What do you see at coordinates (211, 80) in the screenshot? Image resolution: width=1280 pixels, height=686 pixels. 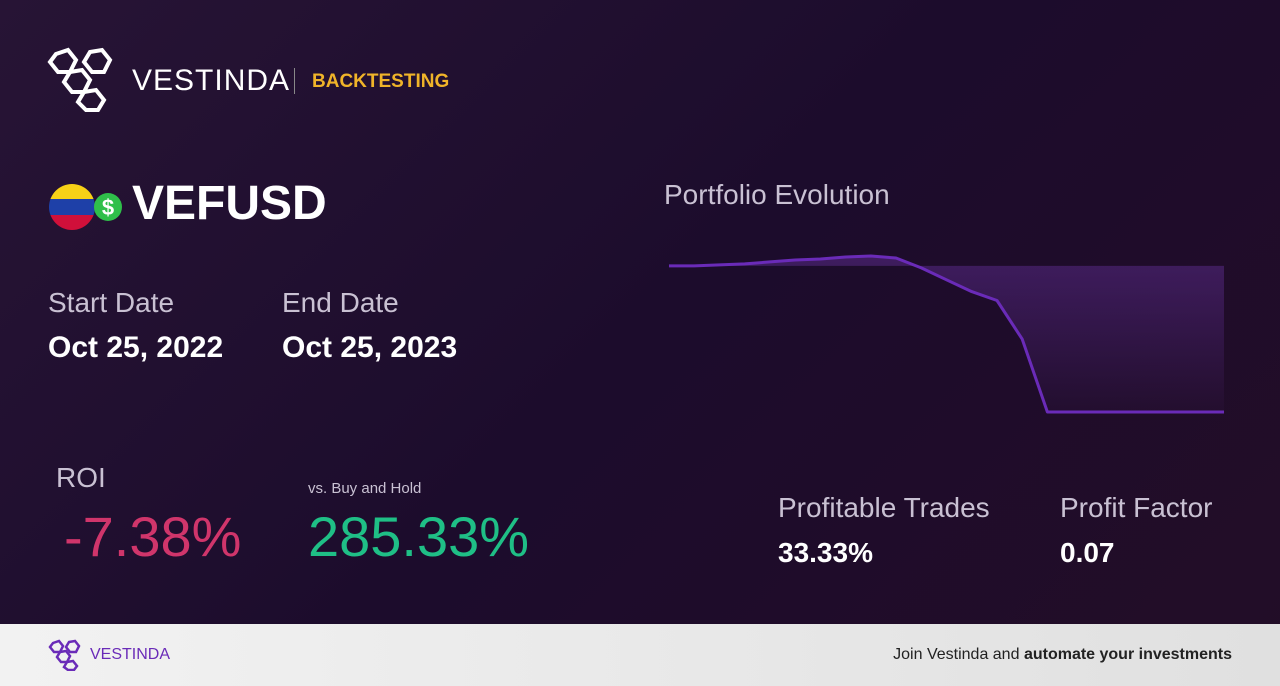 I see `brand: VESTINDA` at bounding box center [211, 80].